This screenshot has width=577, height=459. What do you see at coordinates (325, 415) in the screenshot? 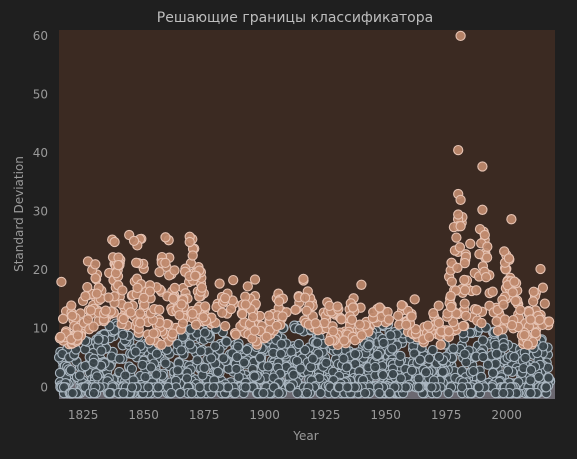
I see `x-tick-label: 1925` at bounding box center [325, 415].